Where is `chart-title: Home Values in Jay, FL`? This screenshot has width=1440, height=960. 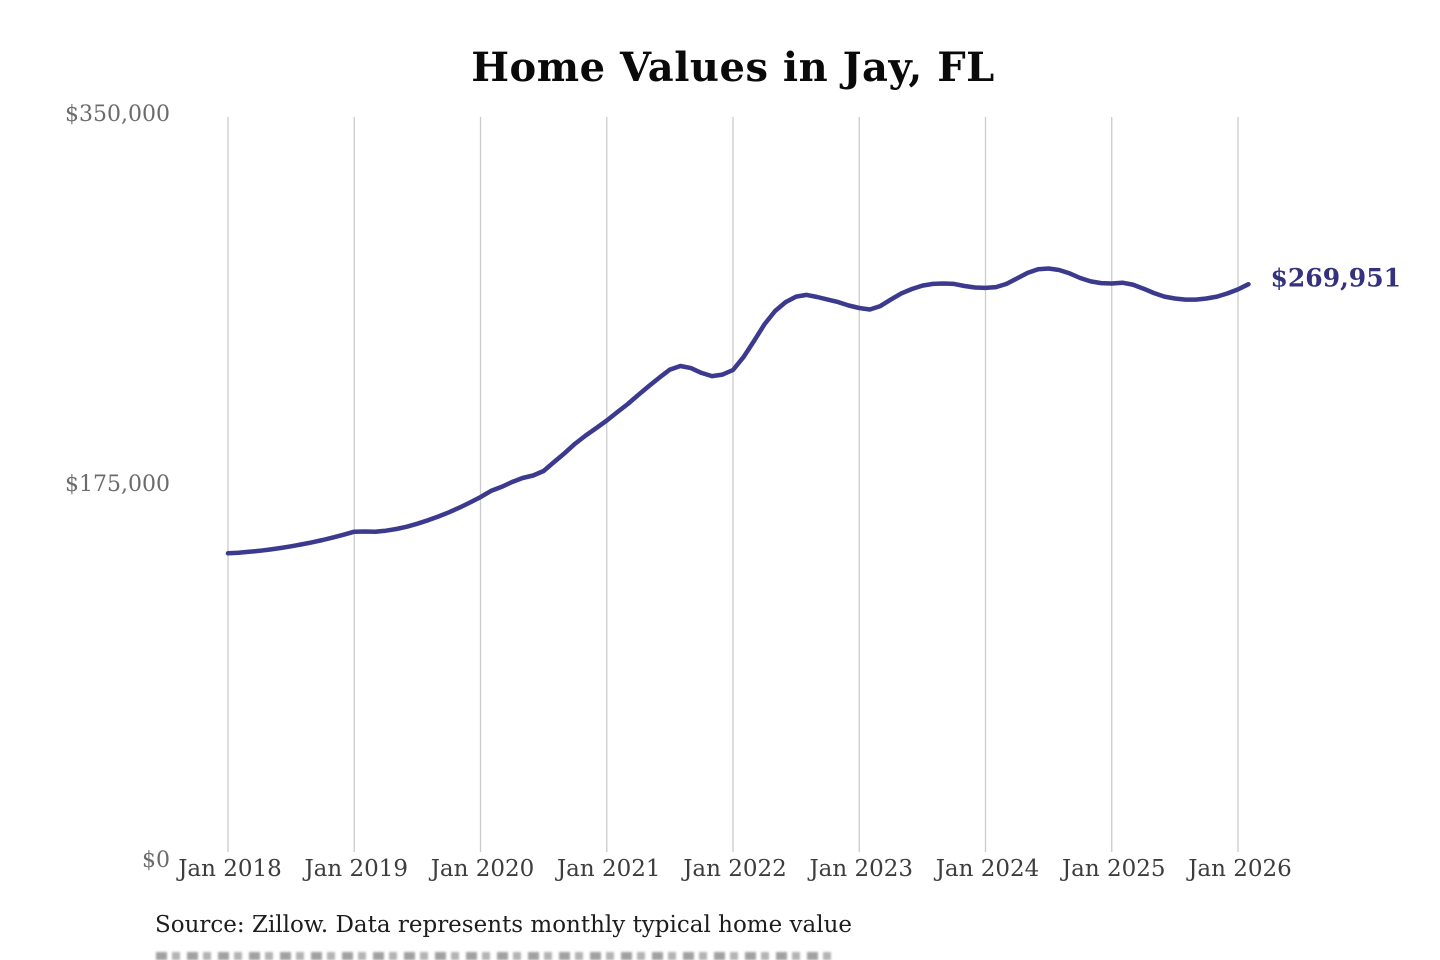
chart-title: Home Values in Jay, FL is located at coordinates (733, 67).